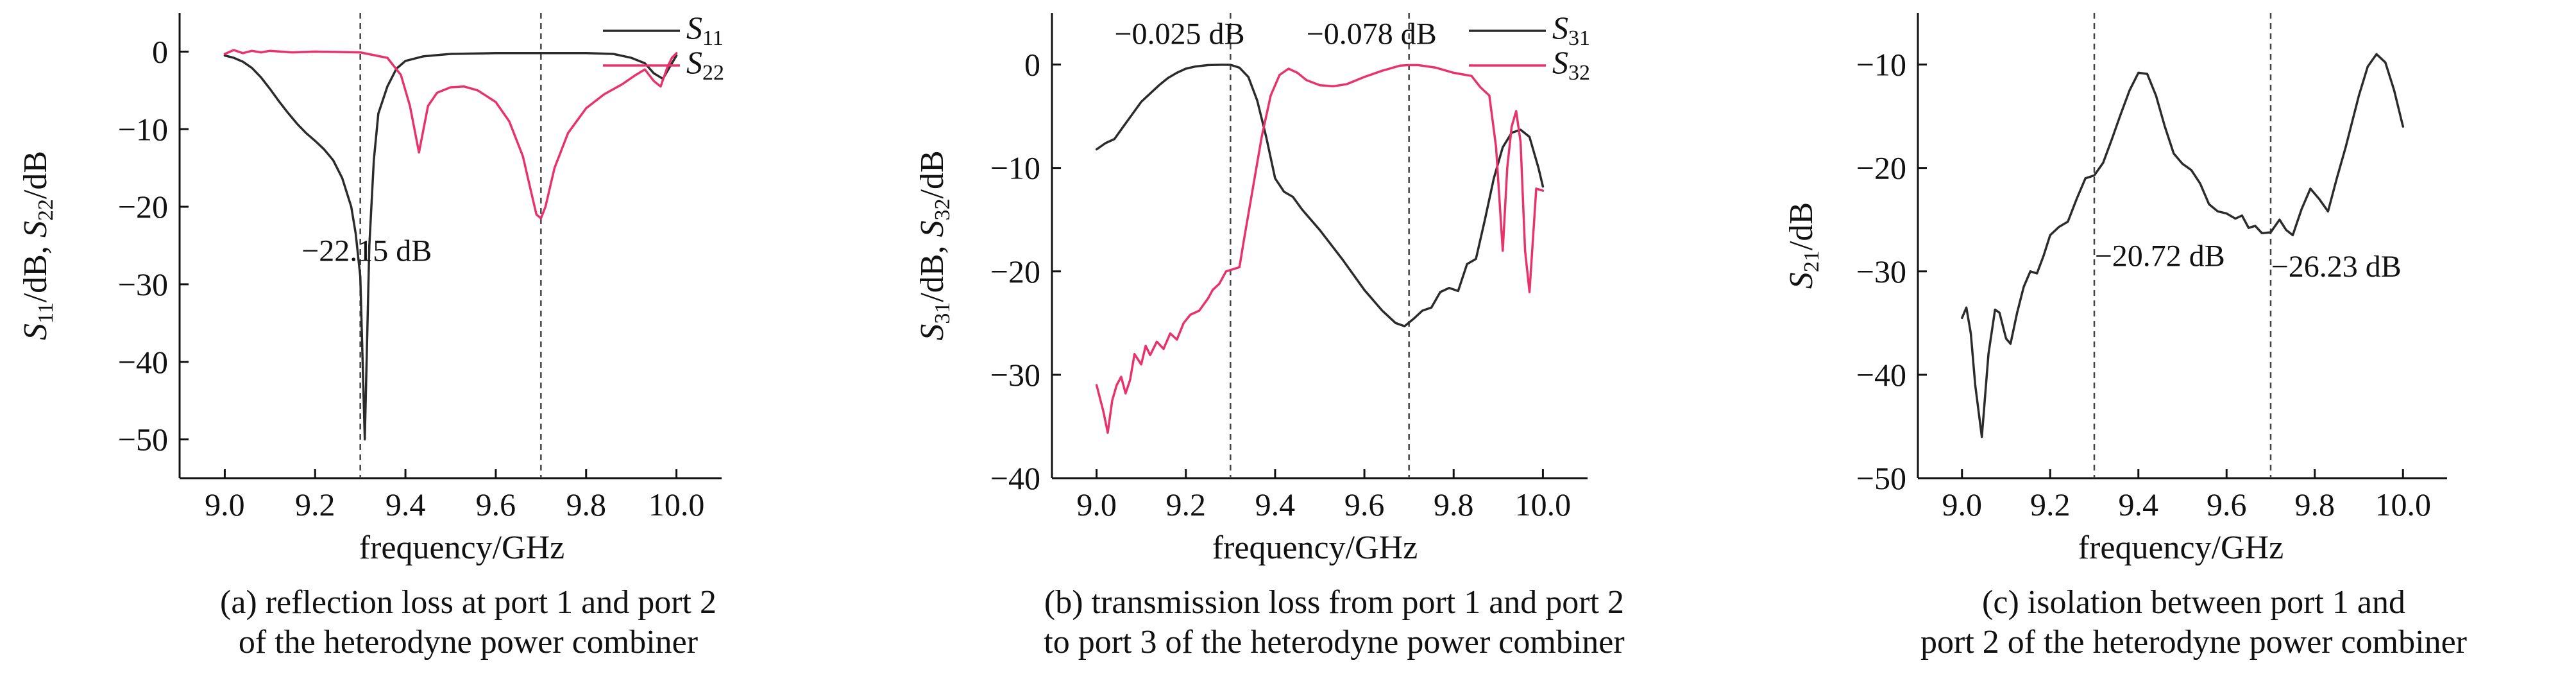  I want to click on value-annotation: −20.72 dB, so click(2160, 256).